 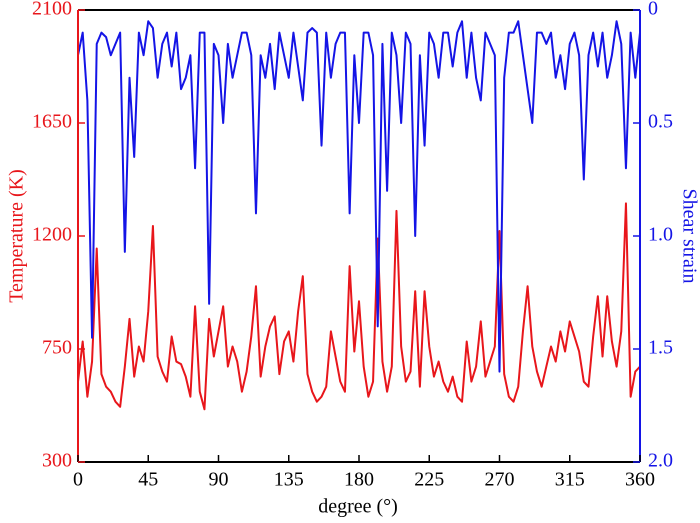 I want to click on x-tick-label: 135, so click(x=289, y=480).